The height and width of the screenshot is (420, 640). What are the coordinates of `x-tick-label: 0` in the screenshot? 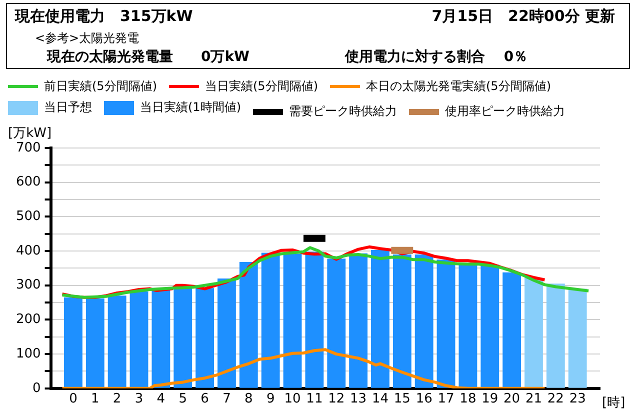 It's located at (73, 399).